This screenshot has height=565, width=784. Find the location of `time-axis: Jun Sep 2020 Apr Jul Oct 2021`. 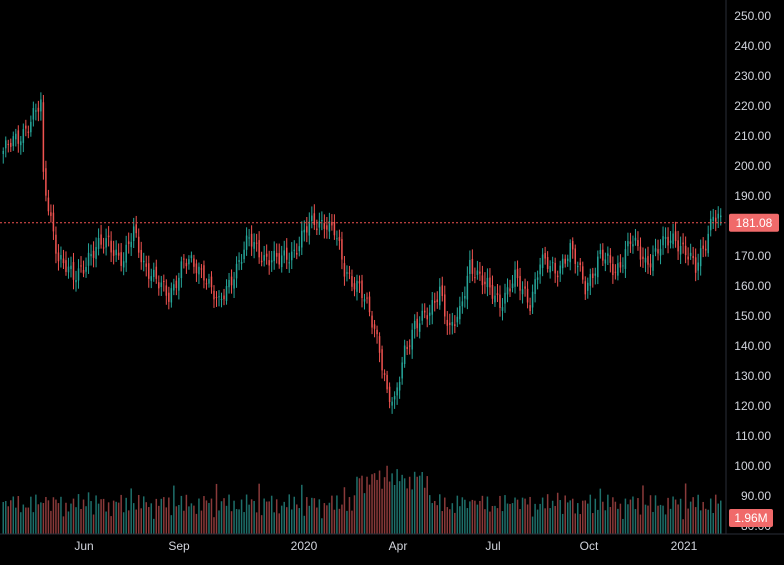

time-axis: Jun Sep 2020 Apr Jul Oct 2021 is located at coordinates (385, 546).